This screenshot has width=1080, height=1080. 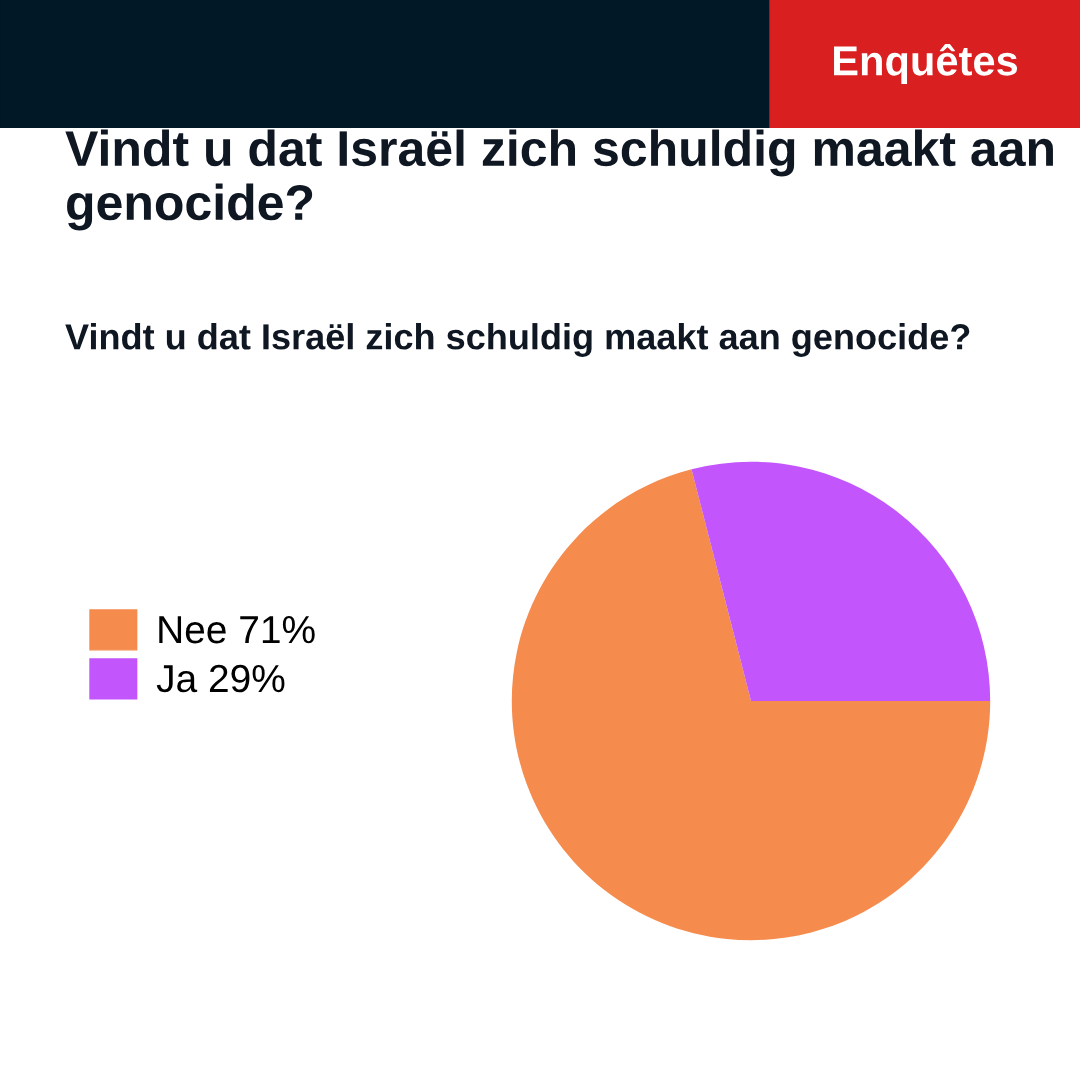 What do you see at coordinates (220, 678) in the screenshot?
I see `legend-label: Ja 29%` at bounding box center [220, 678].